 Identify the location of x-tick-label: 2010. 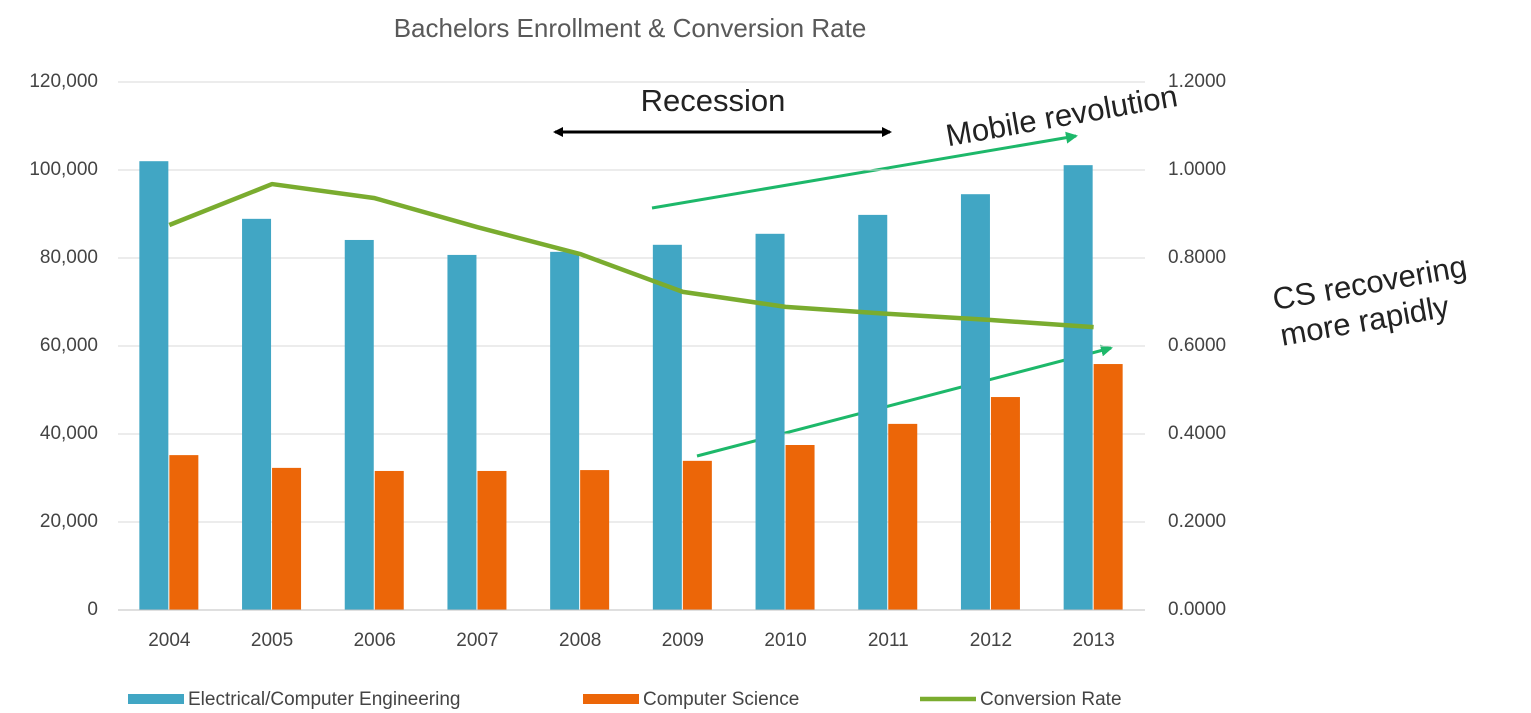
(785, 640).